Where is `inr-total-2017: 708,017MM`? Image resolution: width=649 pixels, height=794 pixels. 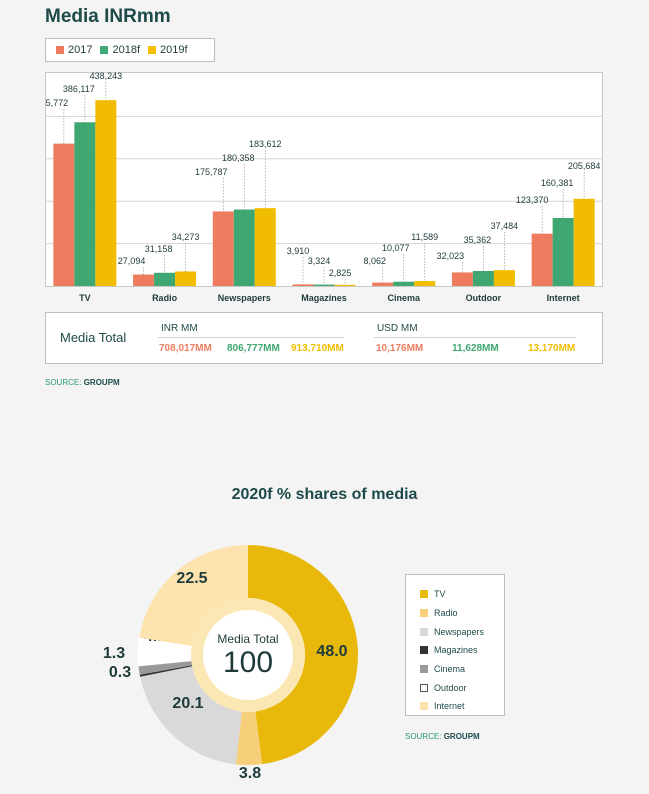 inr-total-2017: 708,017MM is located at coordinates (185, 348).